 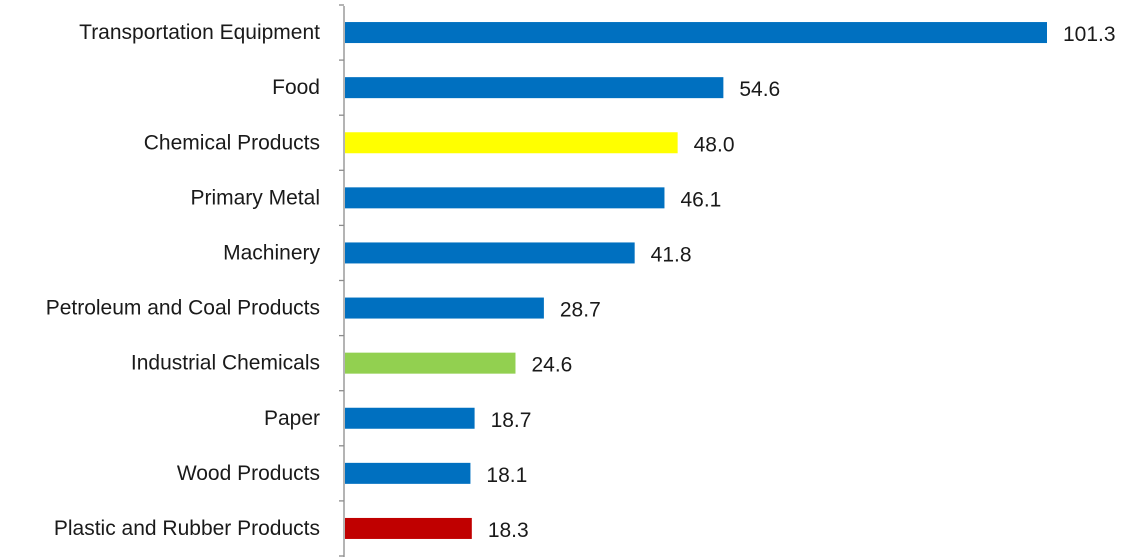 I want to click on value-label-chemical-products: 48.0, so click(x=714, y=144).